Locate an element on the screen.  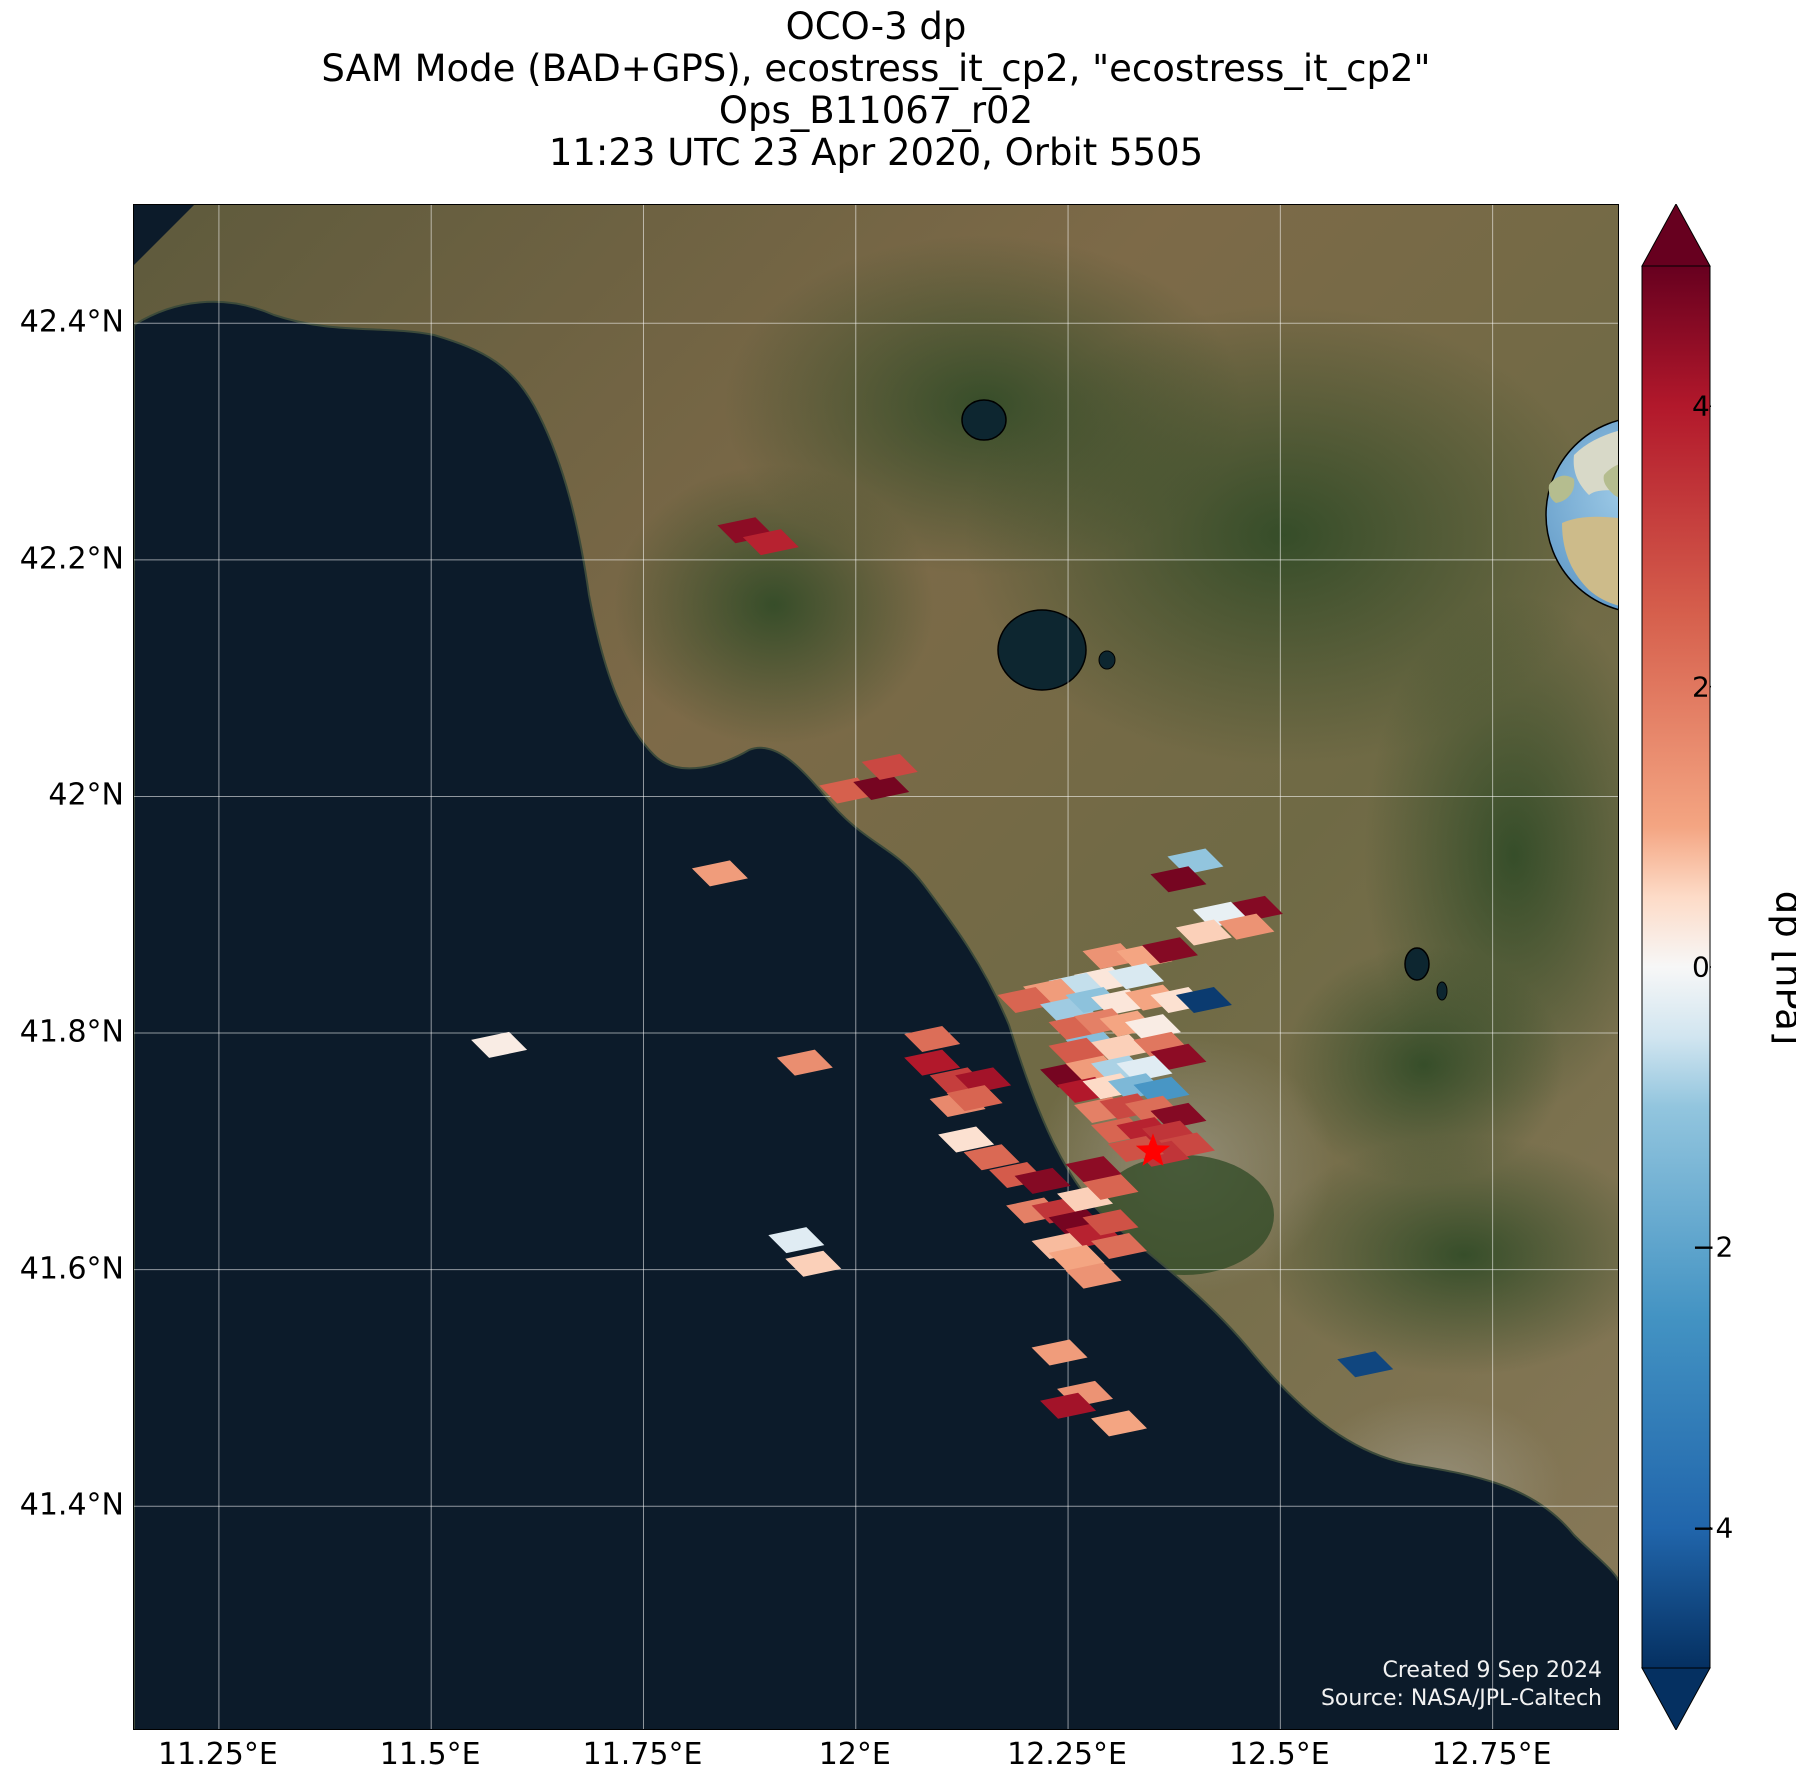
y-tick-label: 42°N is located at coordinates (86, 795).